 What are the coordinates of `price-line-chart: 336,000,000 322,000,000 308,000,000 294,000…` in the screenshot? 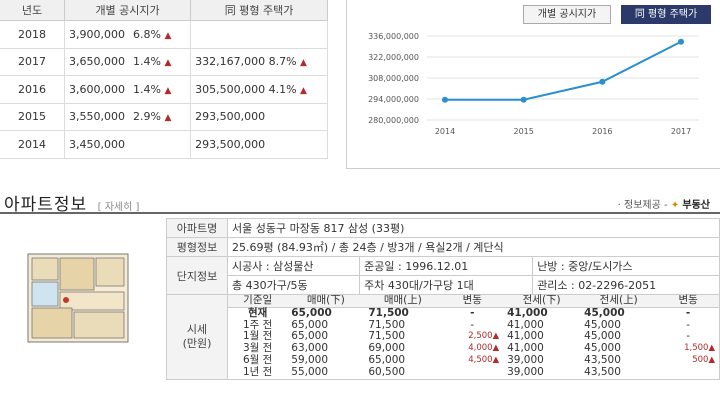 It's located at (533, 84).